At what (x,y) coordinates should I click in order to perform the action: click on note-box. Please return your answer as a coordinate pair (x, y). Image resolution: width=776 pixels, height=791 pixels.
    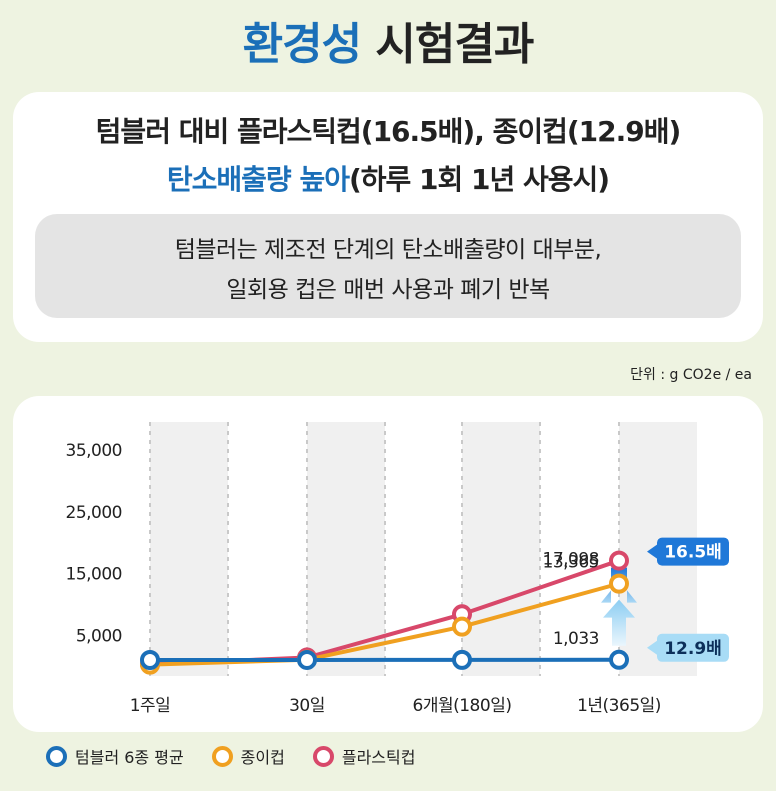
    Looking at the image, I should click on (388, 266).